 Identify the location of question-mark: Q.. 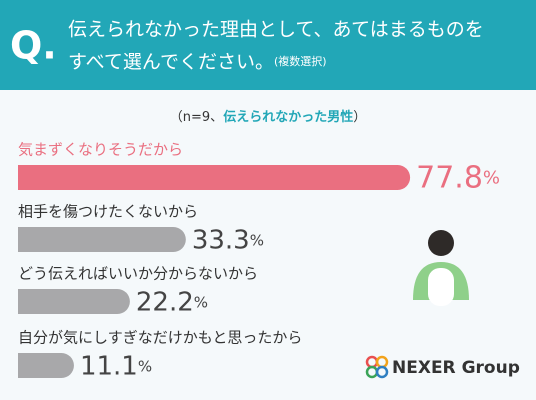
(33, 46).